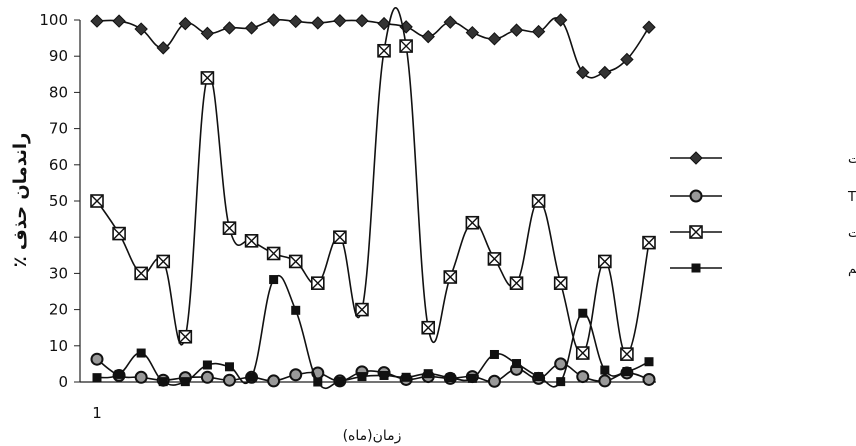 This screenshot has width=856, height=446. I want to click on legend-item-3: راندمان حذف فسفات, so click(763, 233).